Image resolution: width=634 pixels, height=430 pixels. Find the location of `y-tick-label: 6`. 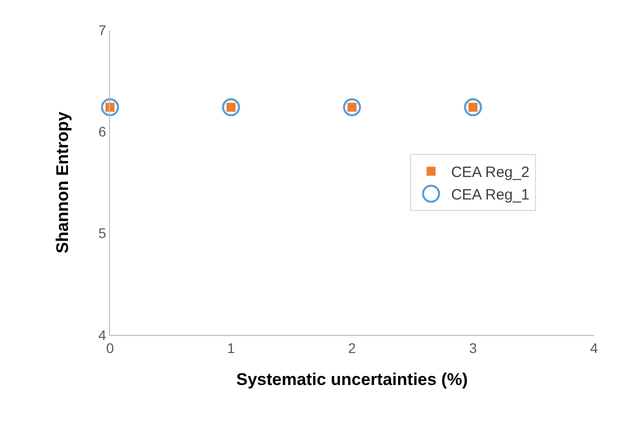

y-tick-label: 6 is located at coordinates (102, 132).